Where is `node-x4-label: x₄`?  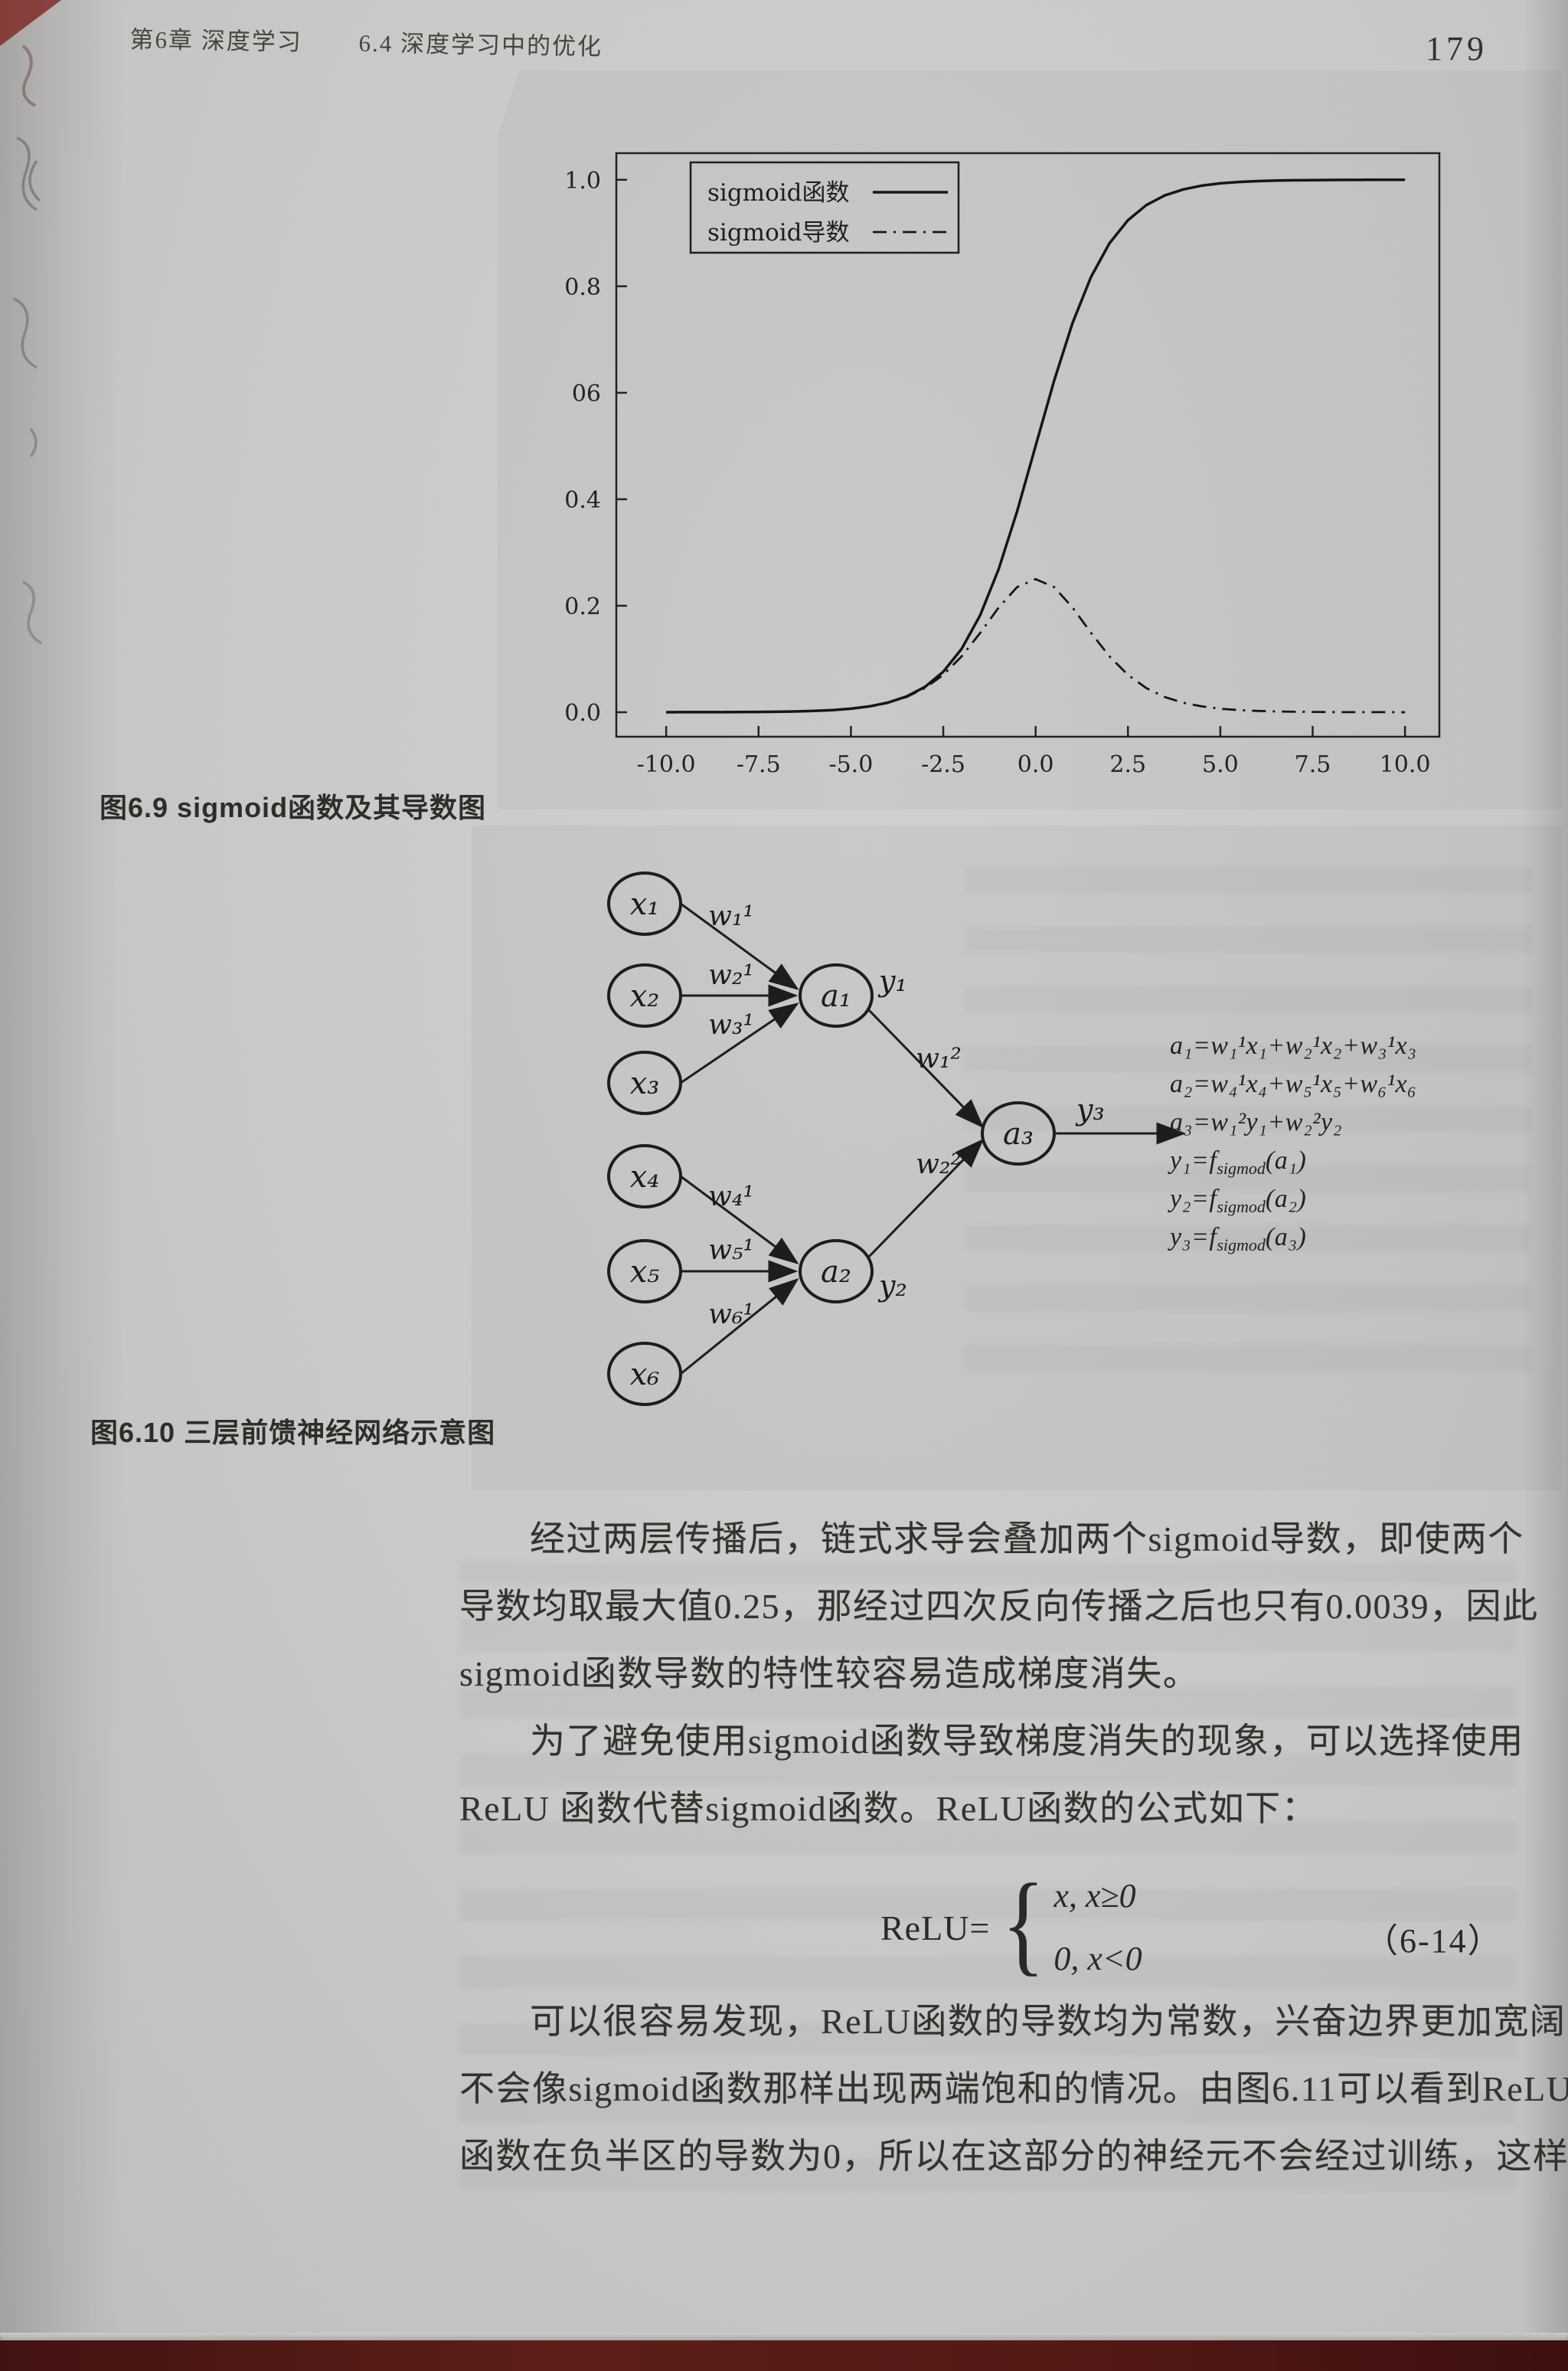
node-x4-label: x₄ is located at coordinates (645, 1177).